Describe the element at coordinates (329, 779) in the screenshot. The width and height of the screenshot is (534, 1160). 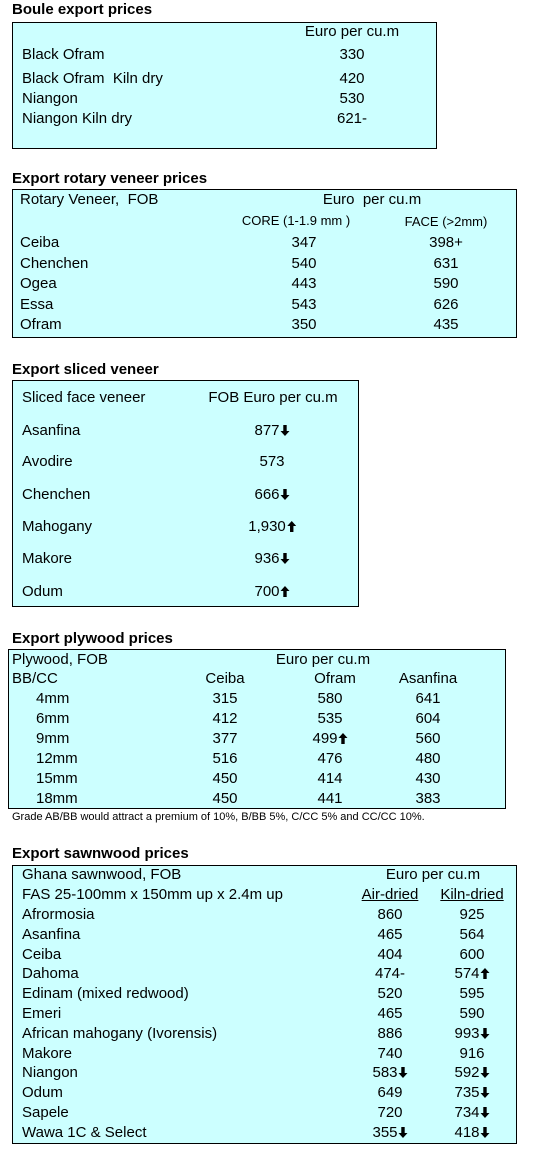
I see `value-cell: 414` at that location.